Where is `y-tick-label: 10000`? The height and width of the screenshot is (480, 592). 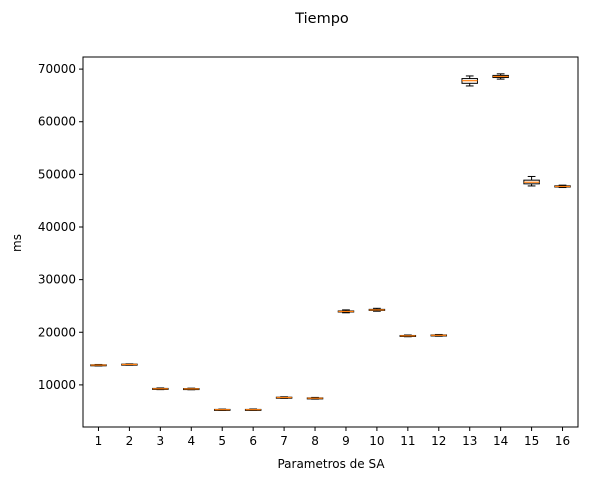 y-tick-label: 10000 is located at coordinates (57, 385).